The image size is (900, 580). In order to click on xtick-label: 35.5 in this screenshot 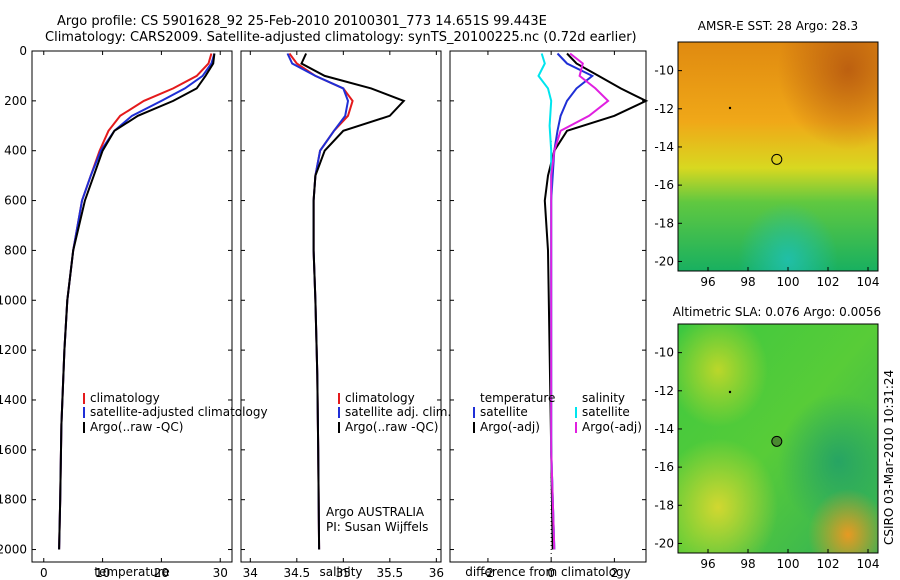, I will do `click(389, 573)`.